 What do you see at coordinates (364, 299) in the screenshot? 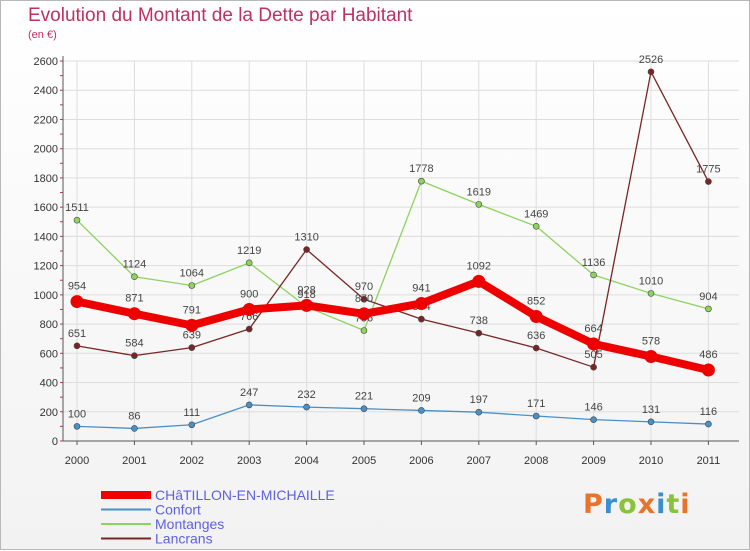
I see `data-label: 870` at bounding box center [364, 299].